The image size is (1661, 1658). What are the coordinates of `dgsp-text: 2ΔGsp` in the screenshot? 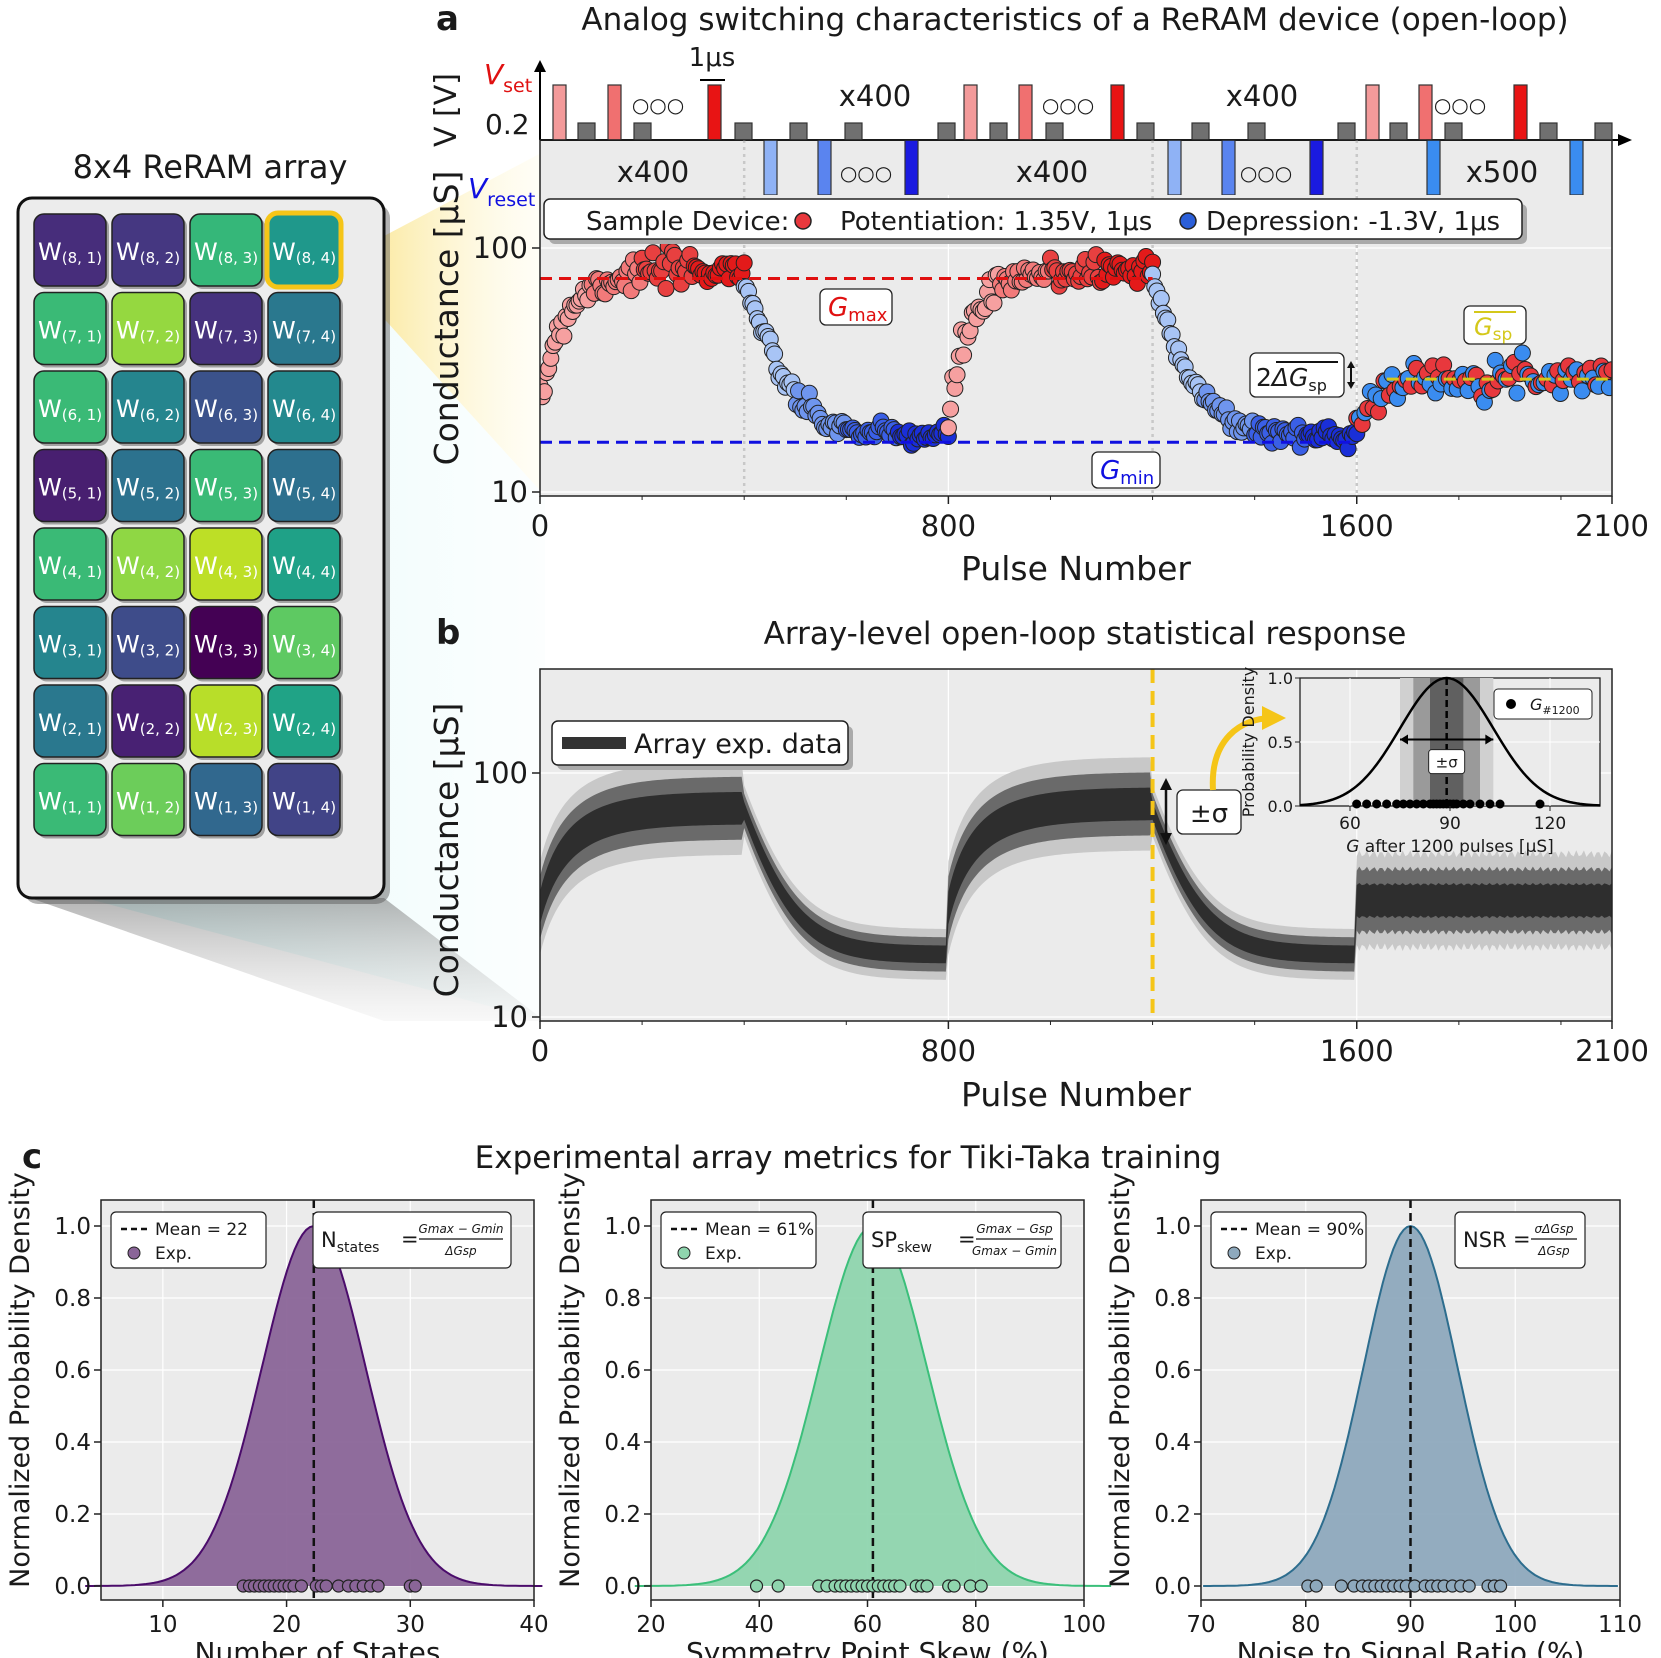 It's located at (1291, 379).